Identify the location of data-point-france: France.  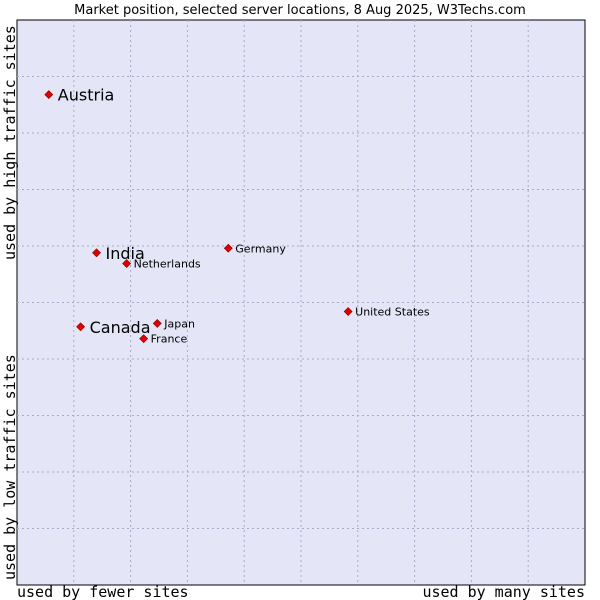
(163, 339).